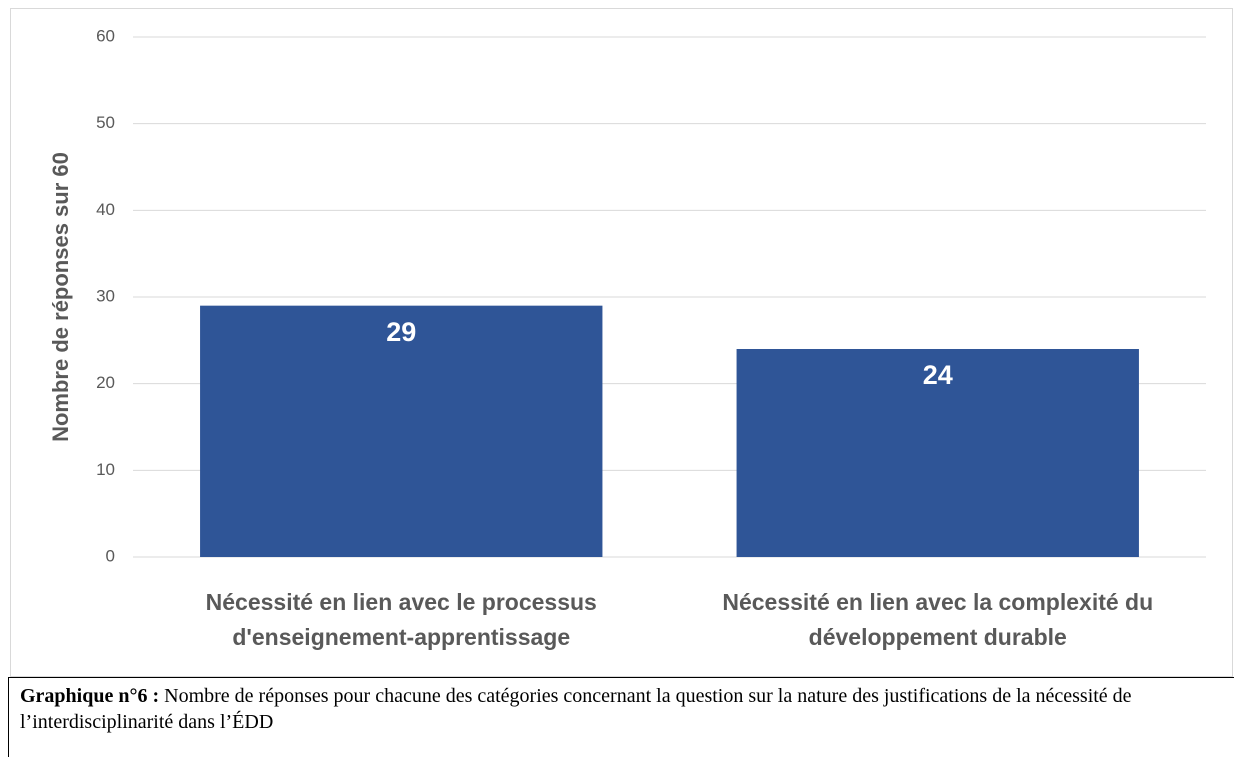  I want to click on y-tick-label: 40, so click(105, 209).